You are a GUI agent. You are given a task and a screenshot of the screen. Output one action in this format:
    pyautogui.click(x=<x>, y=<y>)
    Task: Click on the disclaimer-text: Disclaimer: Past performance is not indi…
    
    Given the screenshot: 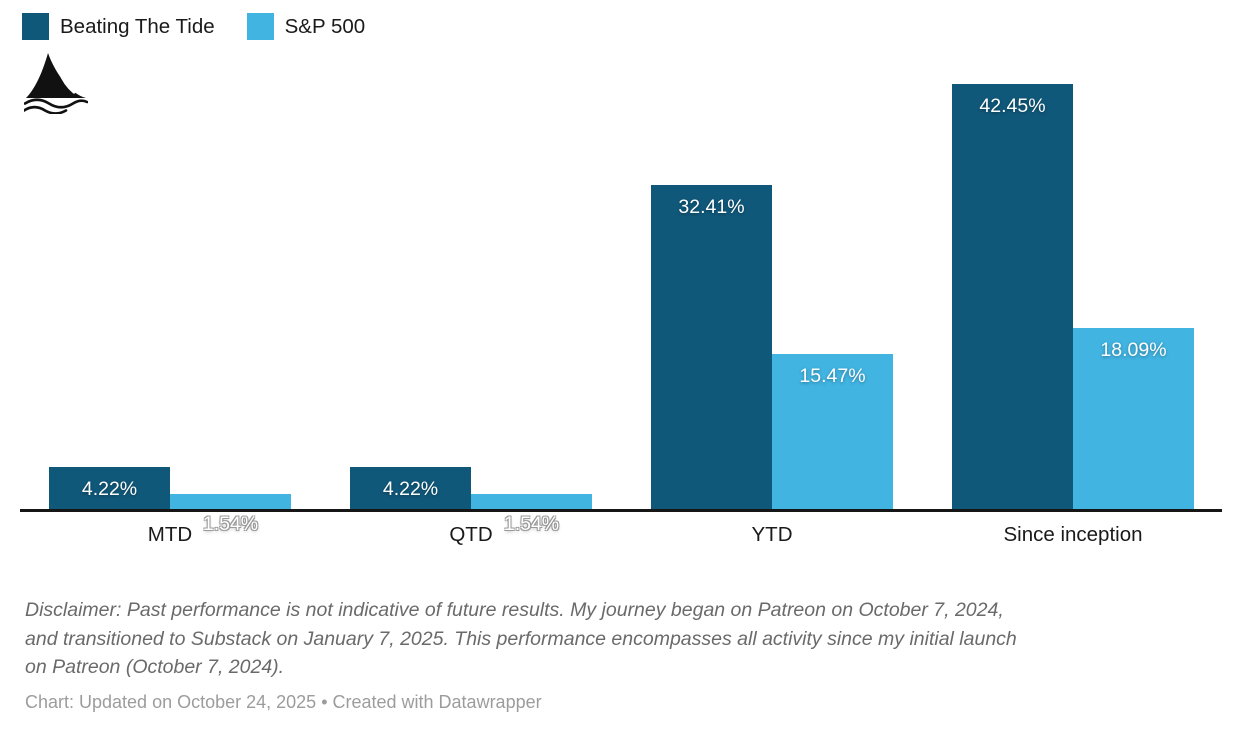 What is the action you would take?
    pyautogui.click(x=627, y=639)
    